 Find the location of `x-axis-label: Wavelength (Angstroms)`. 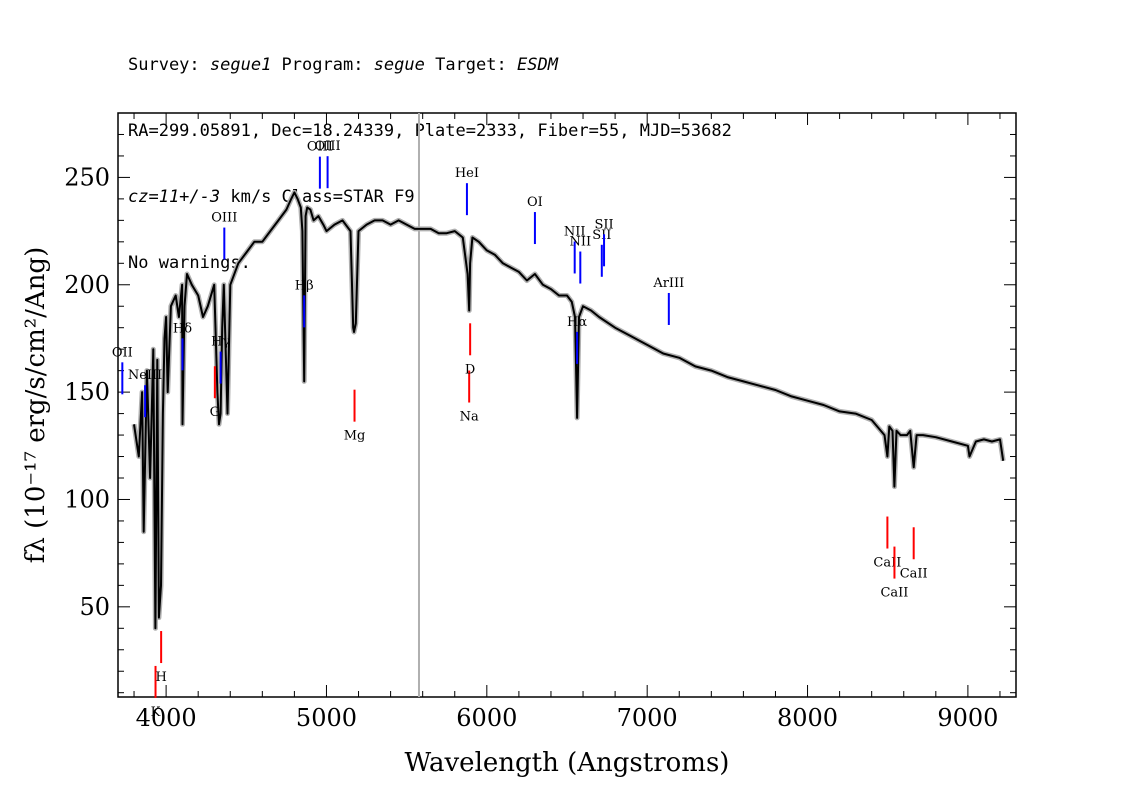

x-axis-label: Wavelength (Angstroms) is located at coordinates (567, 763).